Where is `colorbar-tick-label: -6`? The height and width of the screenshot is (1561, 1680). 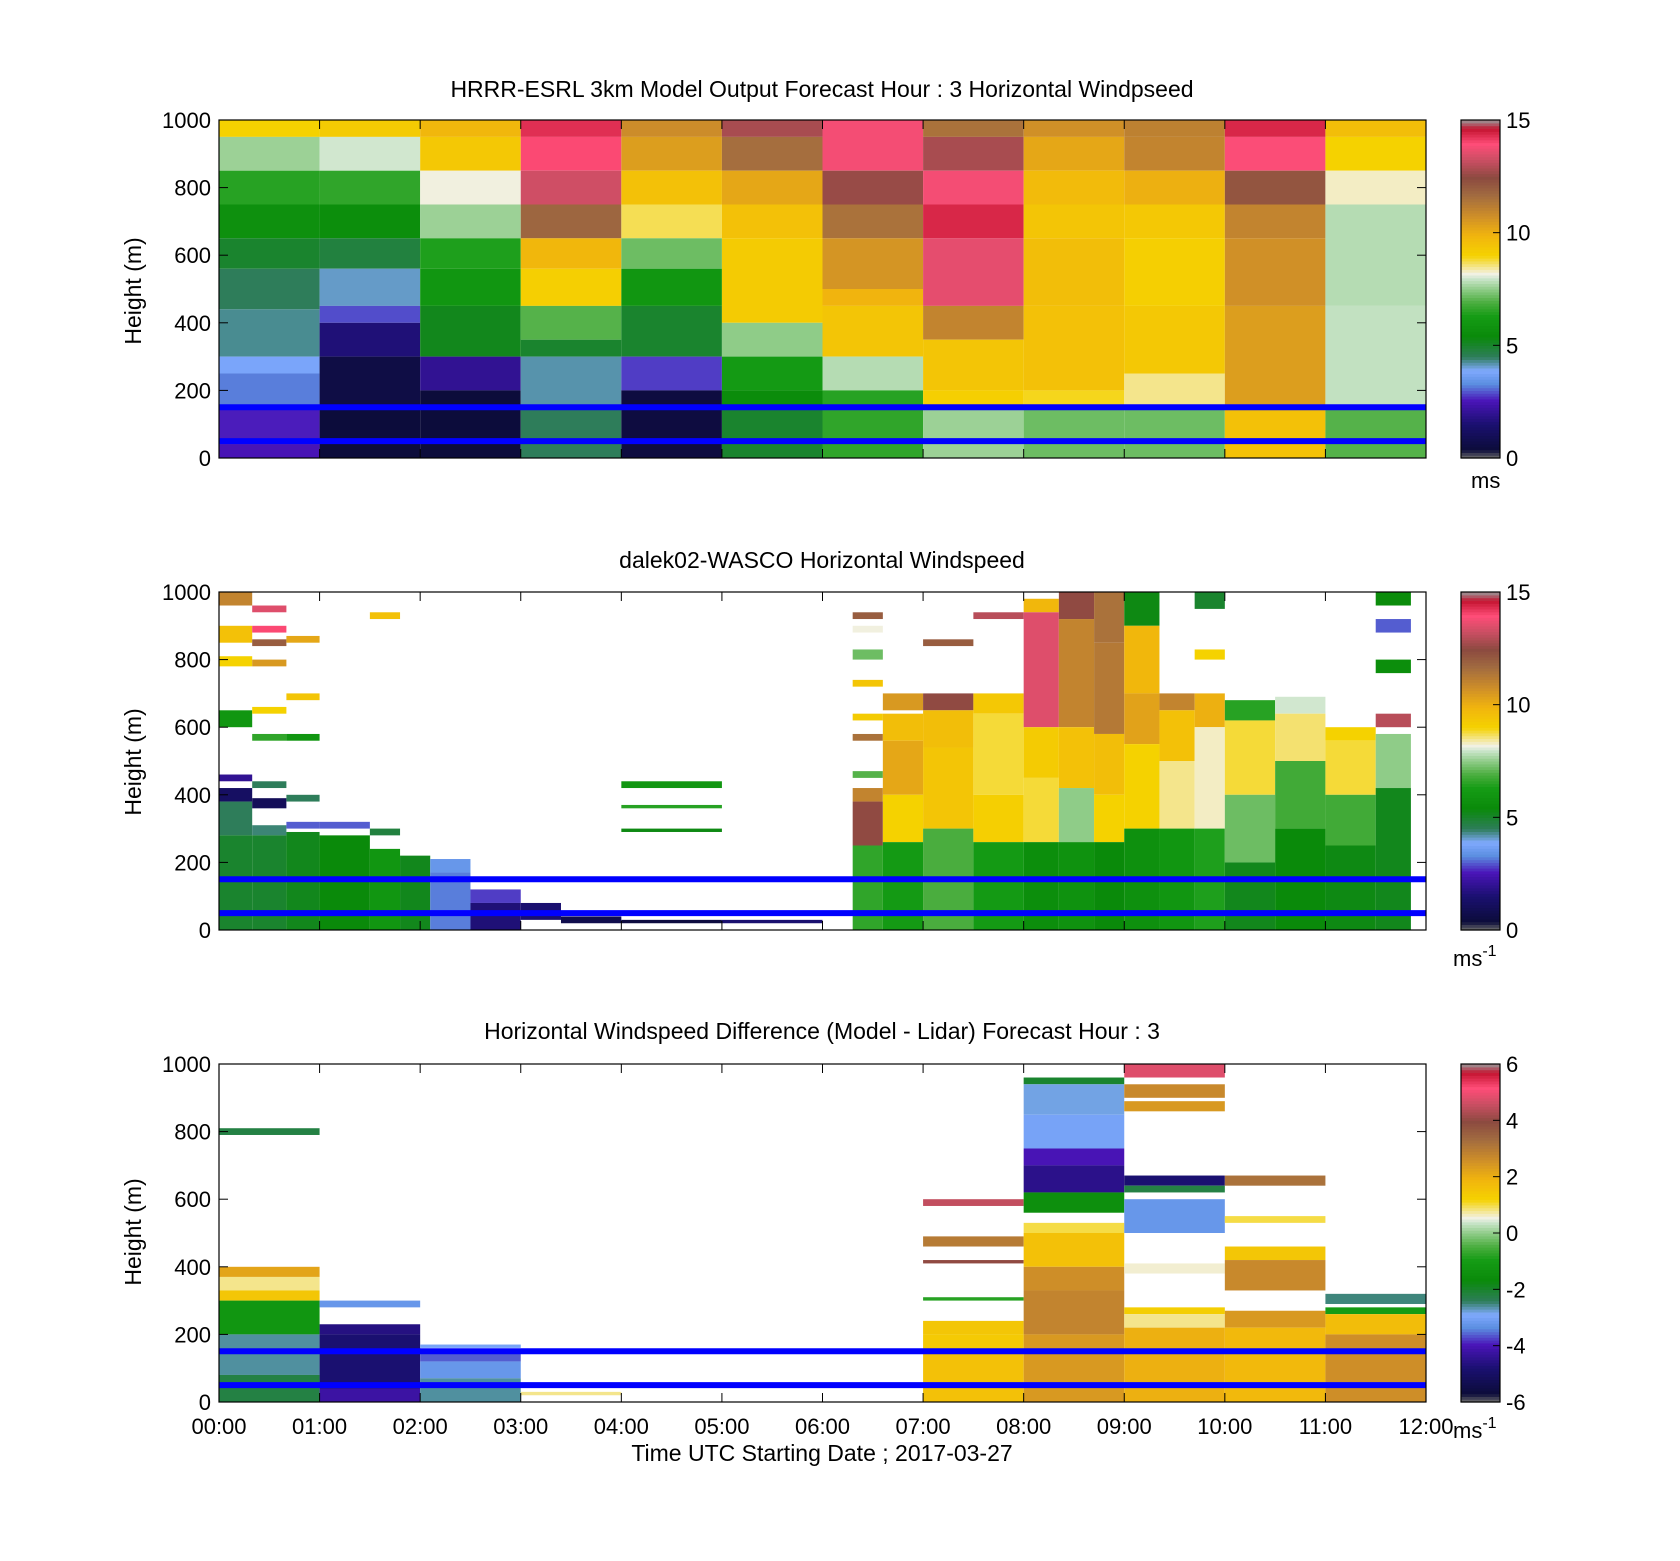 colorbar-tick-label: -6 is located at coordinates (1516, 1402).